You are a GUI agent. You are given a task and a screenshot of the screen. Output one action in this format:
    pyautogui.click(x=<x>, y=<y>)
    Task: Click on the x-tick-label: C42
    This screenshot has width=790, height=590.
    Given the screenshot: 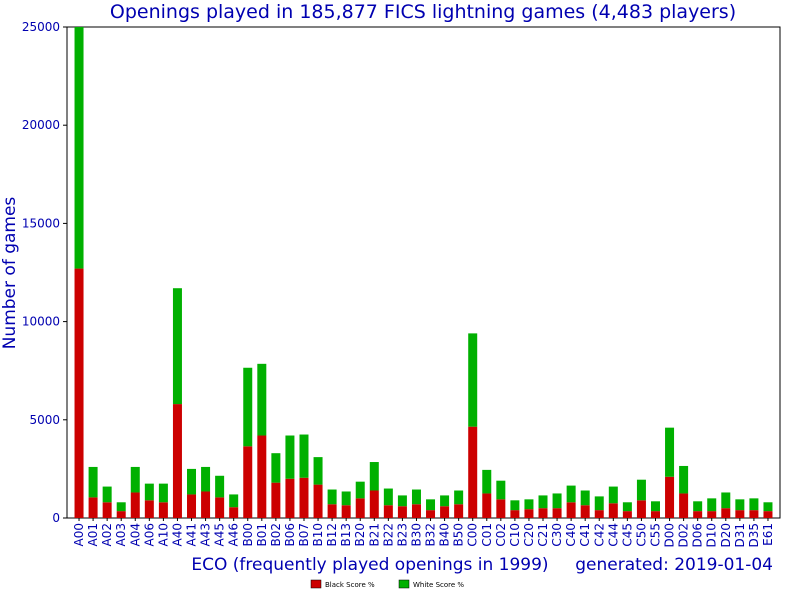 What is the action you would take?
    pyautogui.click(x=599, y=535)
    